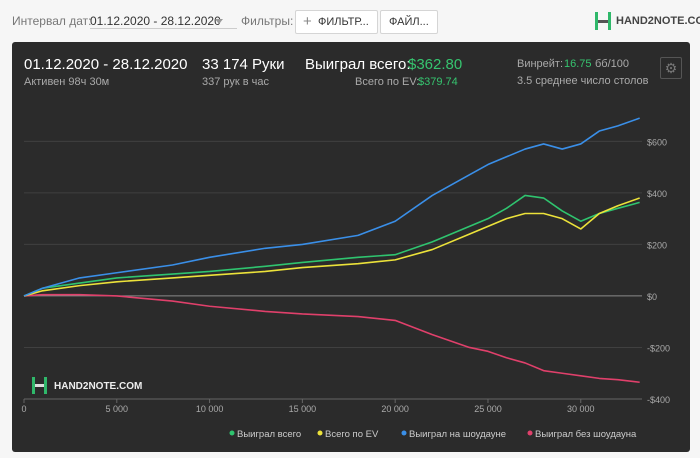  What do you see at coordinates (581, 409) in the screenshot?
I see `x-tick-label: 30 000` at bounding box center [581, 409].